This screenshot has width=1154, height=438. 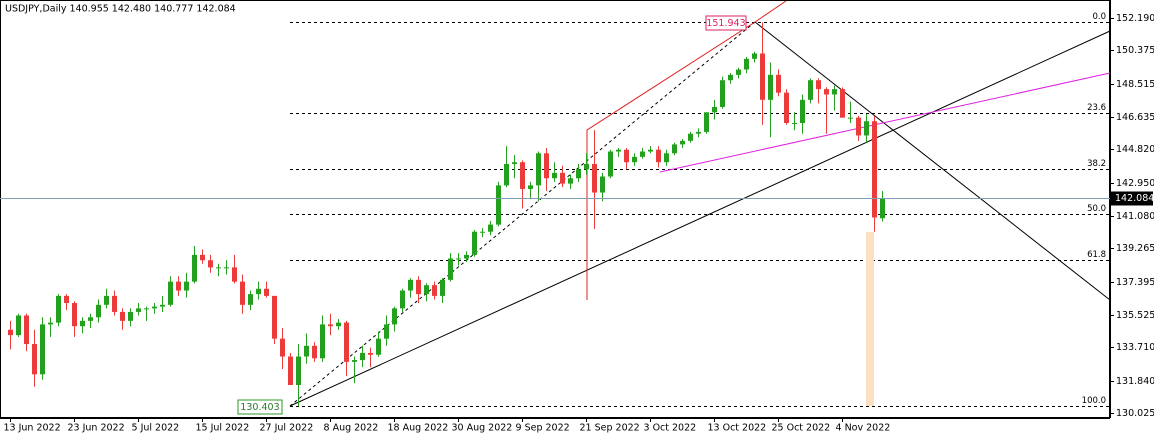 What do you see at coordinates (1135, 282) in the screenshot?
I see `y-tick-label: 137.395` at bounding box center [1135, 282].